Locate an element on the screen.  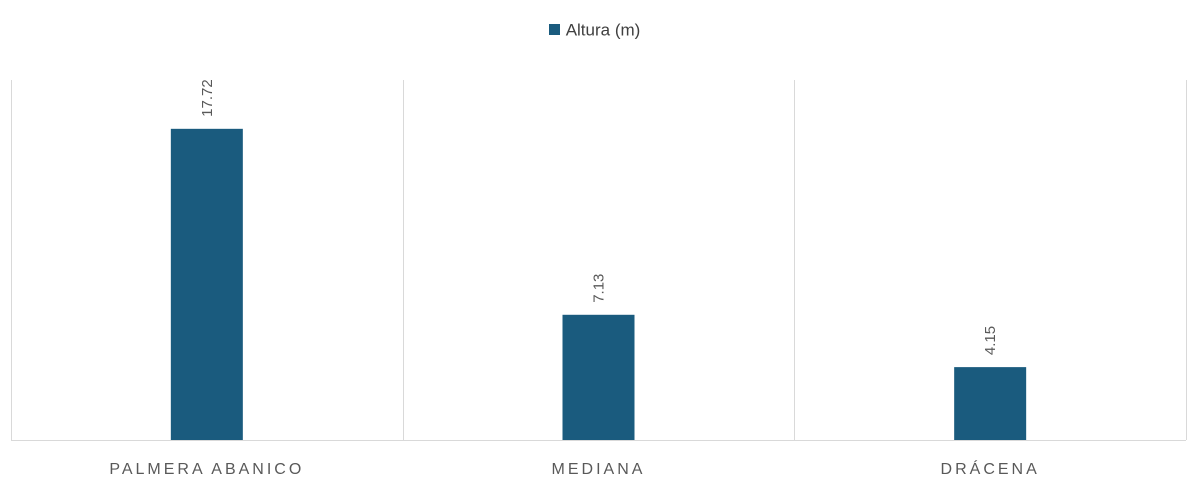
data-label-1: 17.72 is located at coordinates (207, 98).